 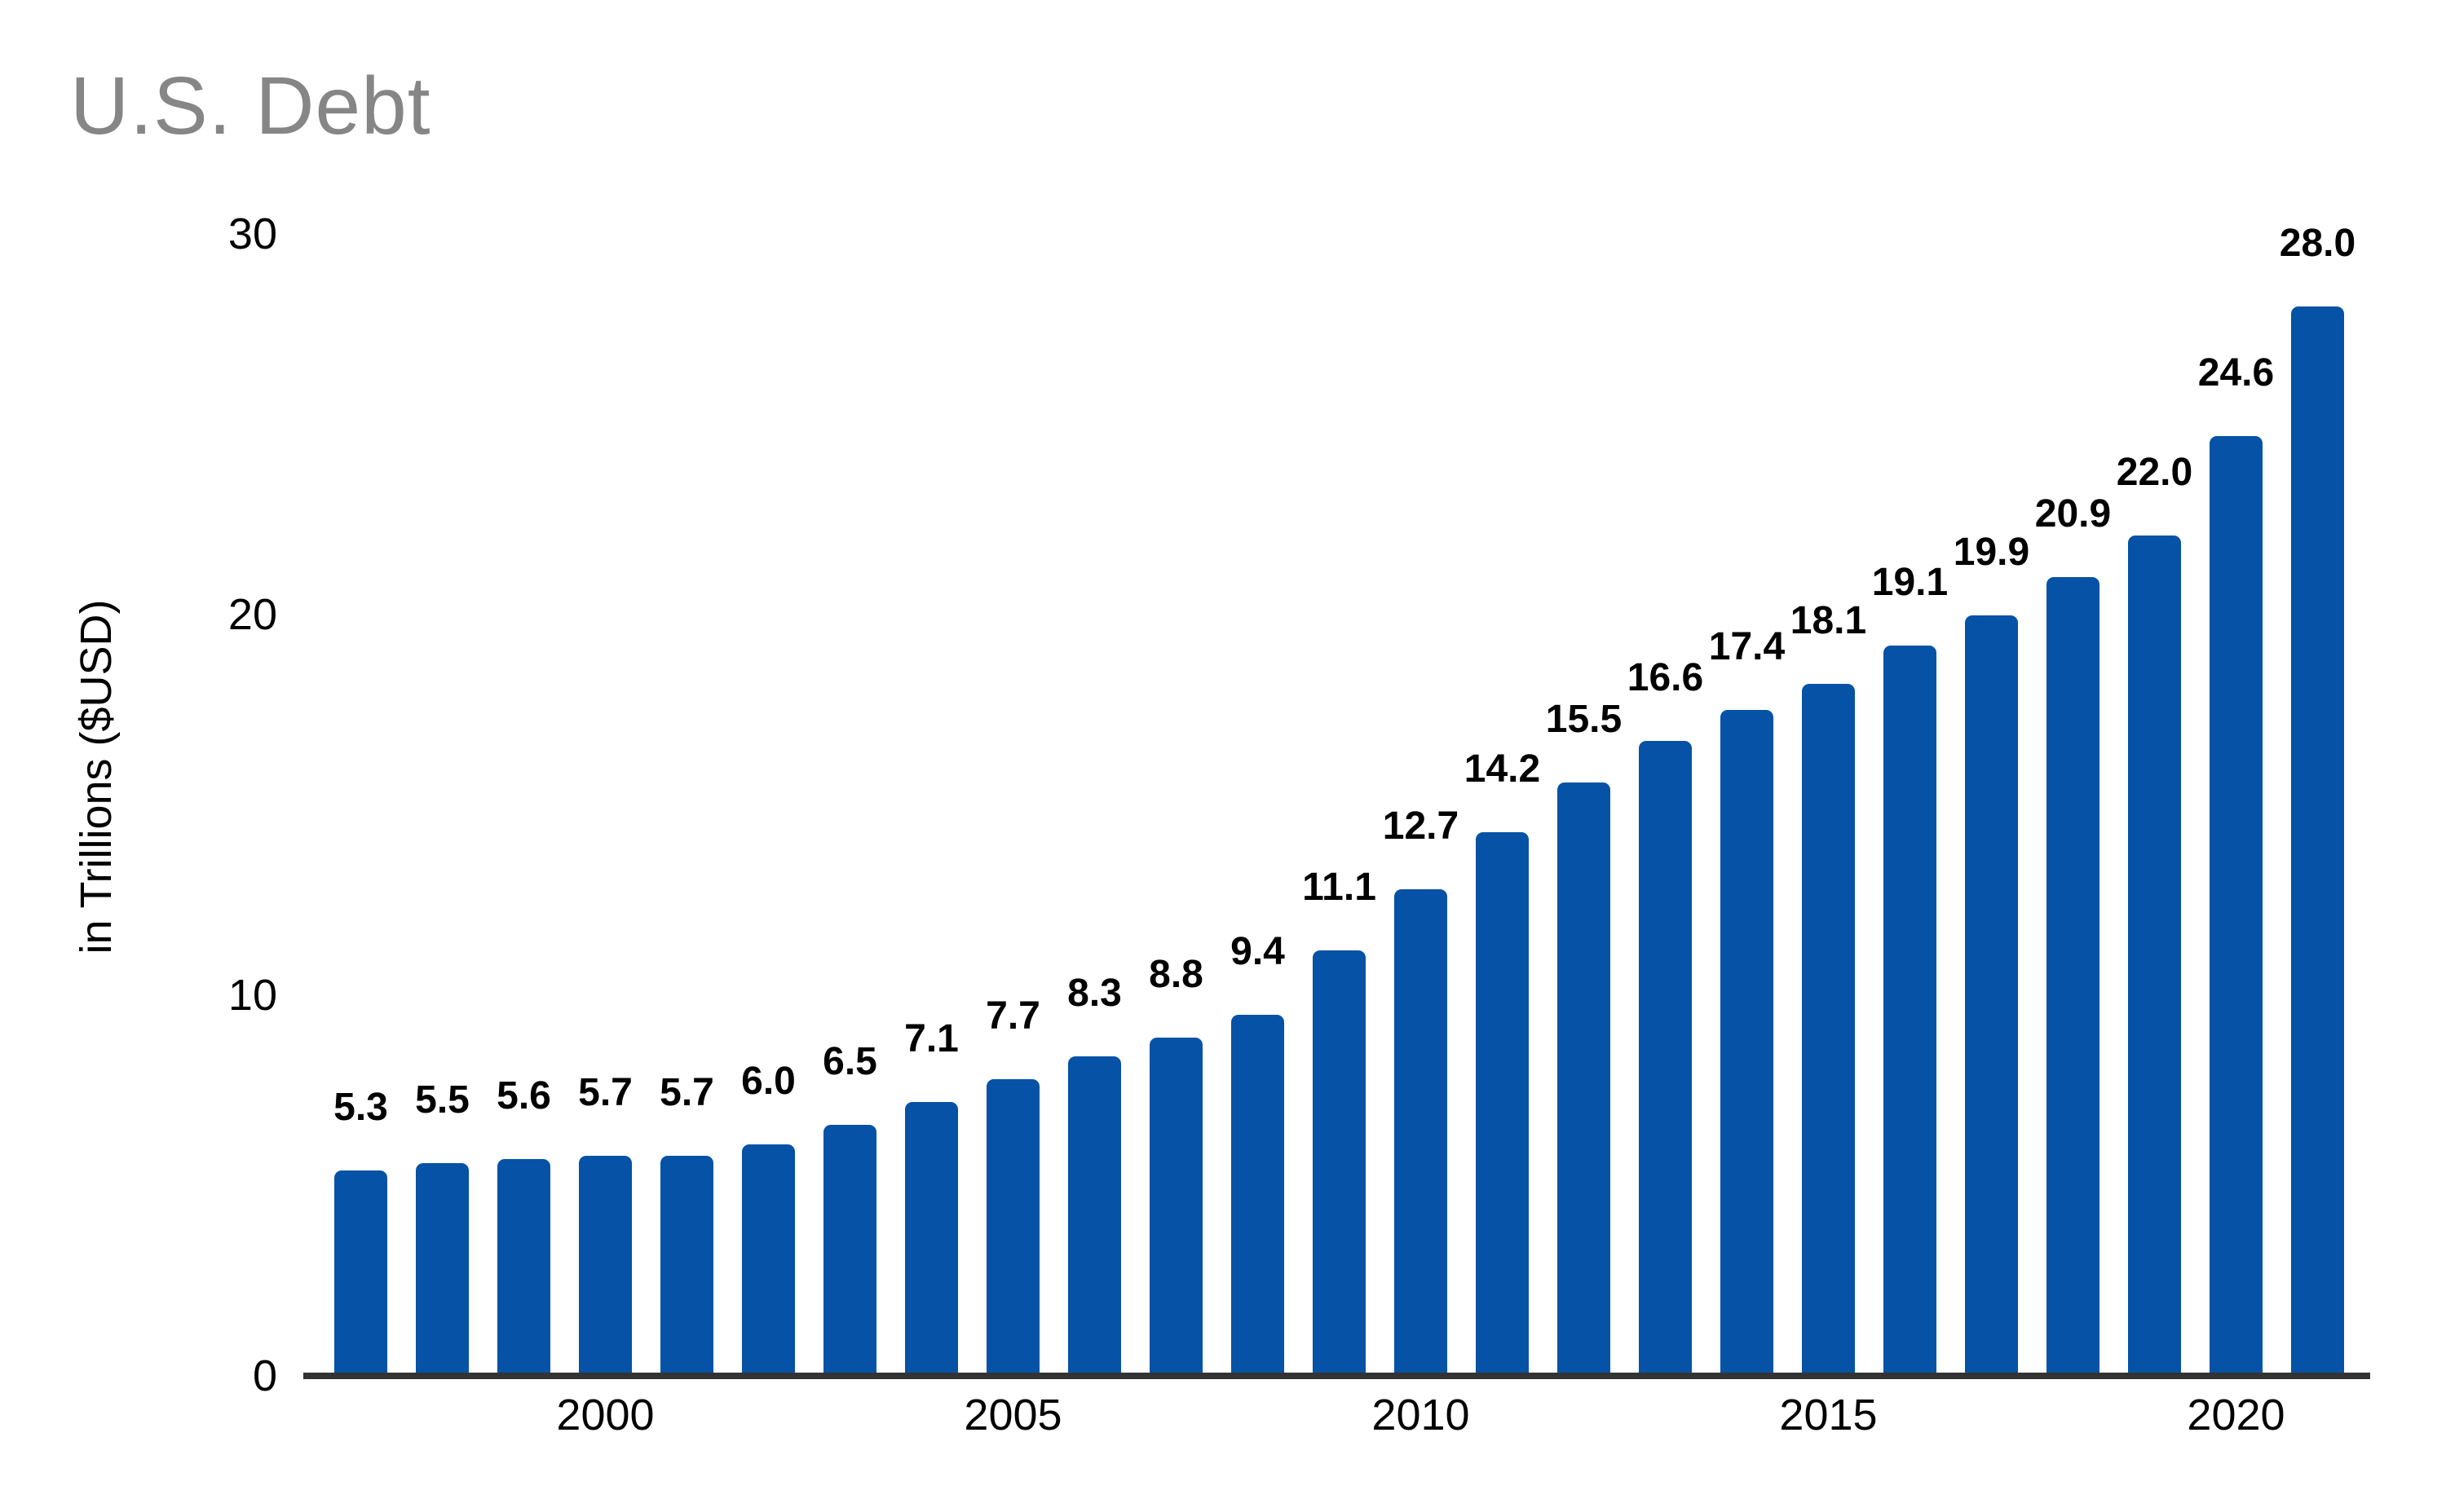 What do you see at coordinates (1991, 994) in the screenshot?
I see `bar-2017` at bounding box center [1991, 994].